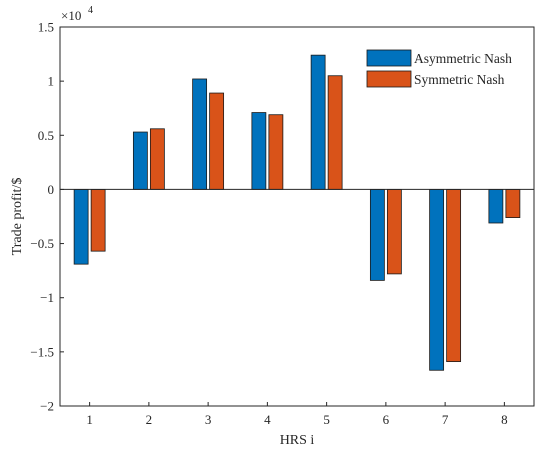  What do you see at coordinates (386, 419) in the screenshot?
I see `x-tick-label: 6` at bounding box center [386, 419].